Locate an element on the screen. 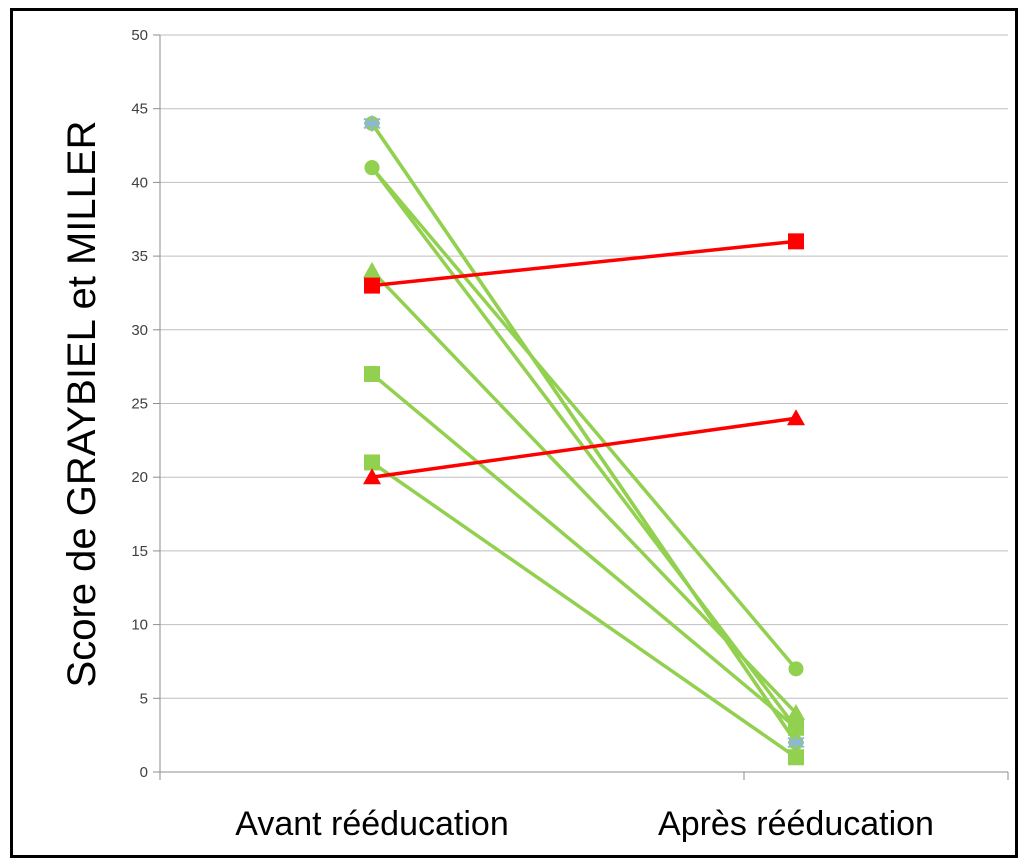 This screenshot has width=1022, height=858. y-tick-label: 45 is located at coordinates (139, 109).